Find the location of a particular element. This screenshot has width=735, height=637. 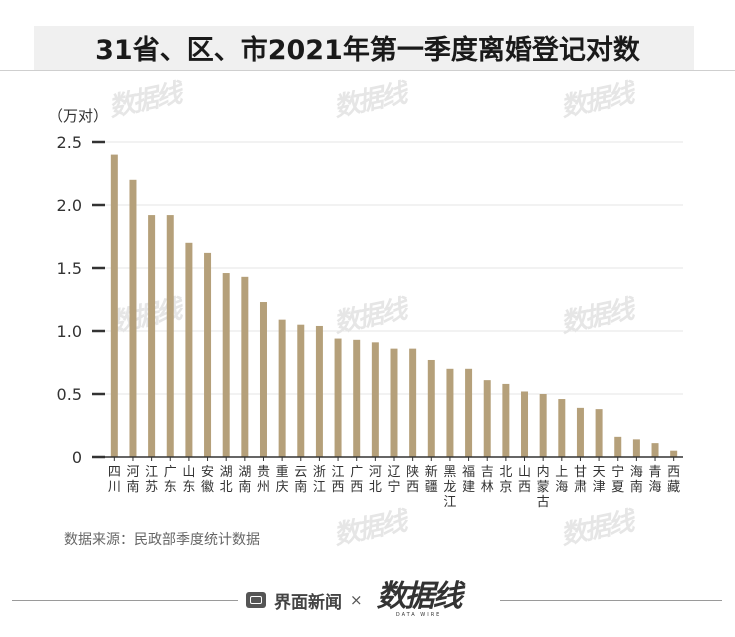

title-rule is located at coordinates (367, 70).